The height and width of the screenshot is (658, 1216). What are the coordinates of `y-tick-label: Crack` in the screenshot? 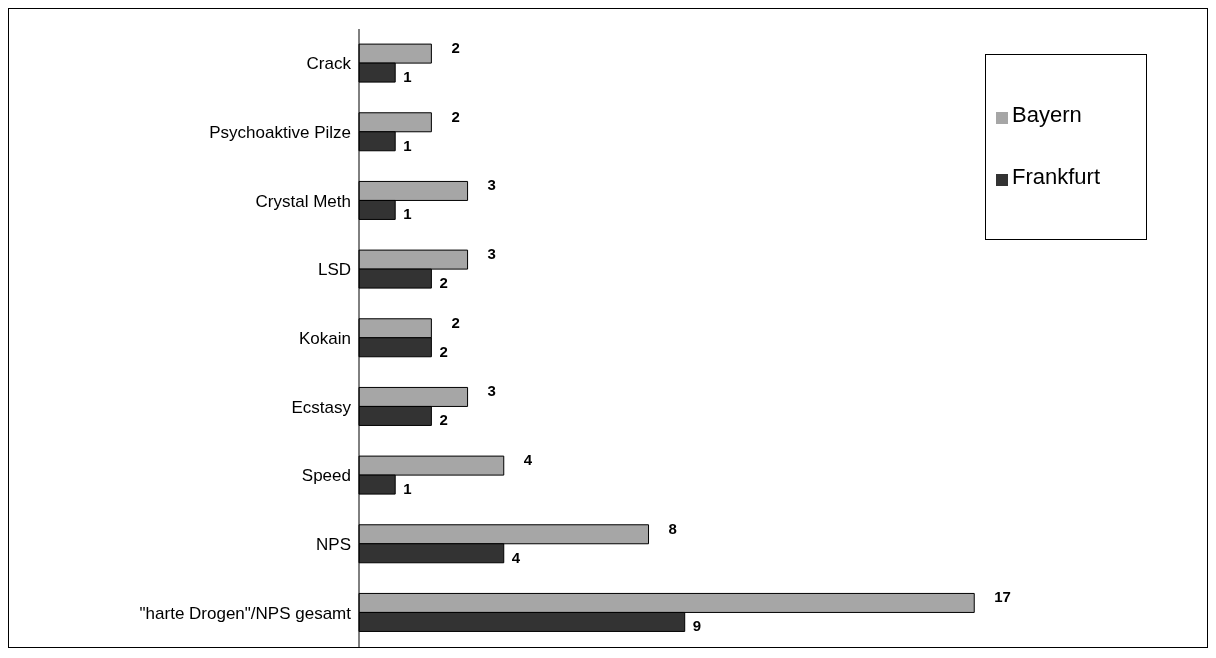 It's located at (329, 64).